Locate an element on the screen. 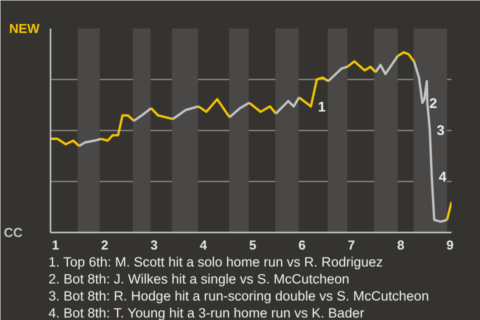 The height and width of the screenshot is (320, 480). annotation: 1 is located at coordinates (322, 106).